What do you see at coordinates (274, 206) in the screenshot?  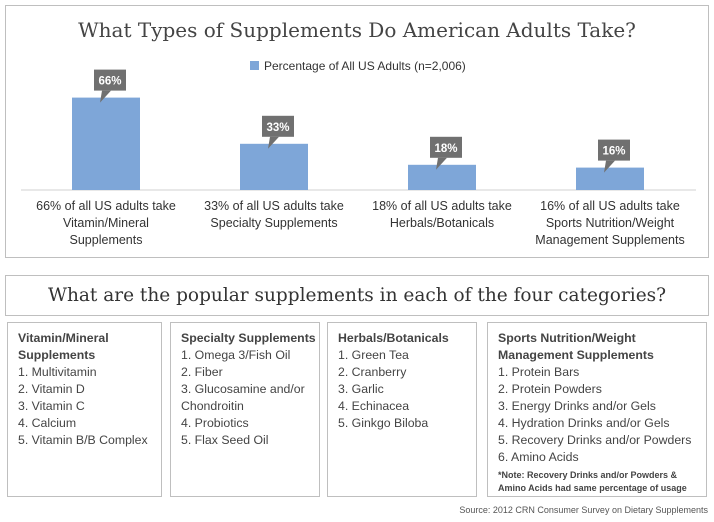 I see `category-label-line: 33% of all US adults take` at bounding box center [274, 206].